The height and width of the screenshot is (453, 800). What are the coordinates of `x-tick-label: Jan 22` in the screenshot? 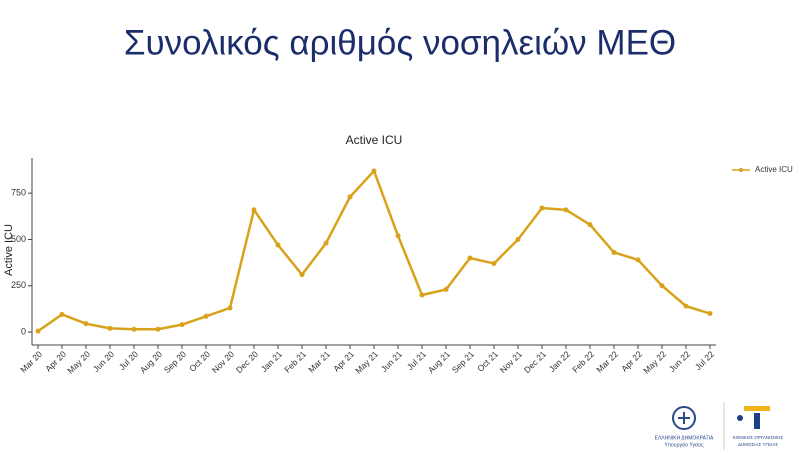 It's located at (559, 361).